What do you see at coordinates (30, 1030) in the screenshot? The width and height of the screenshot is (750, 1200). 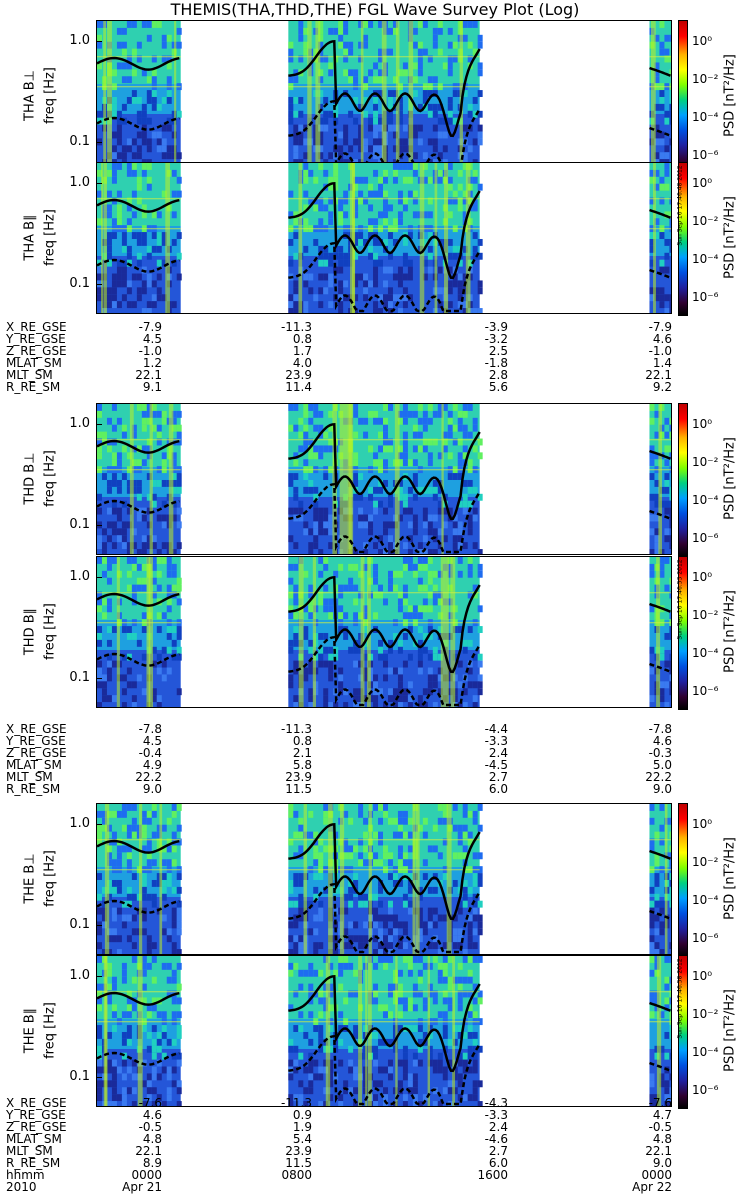 I see `panel-label: THE B∥` at bounding box center [30, 1030].